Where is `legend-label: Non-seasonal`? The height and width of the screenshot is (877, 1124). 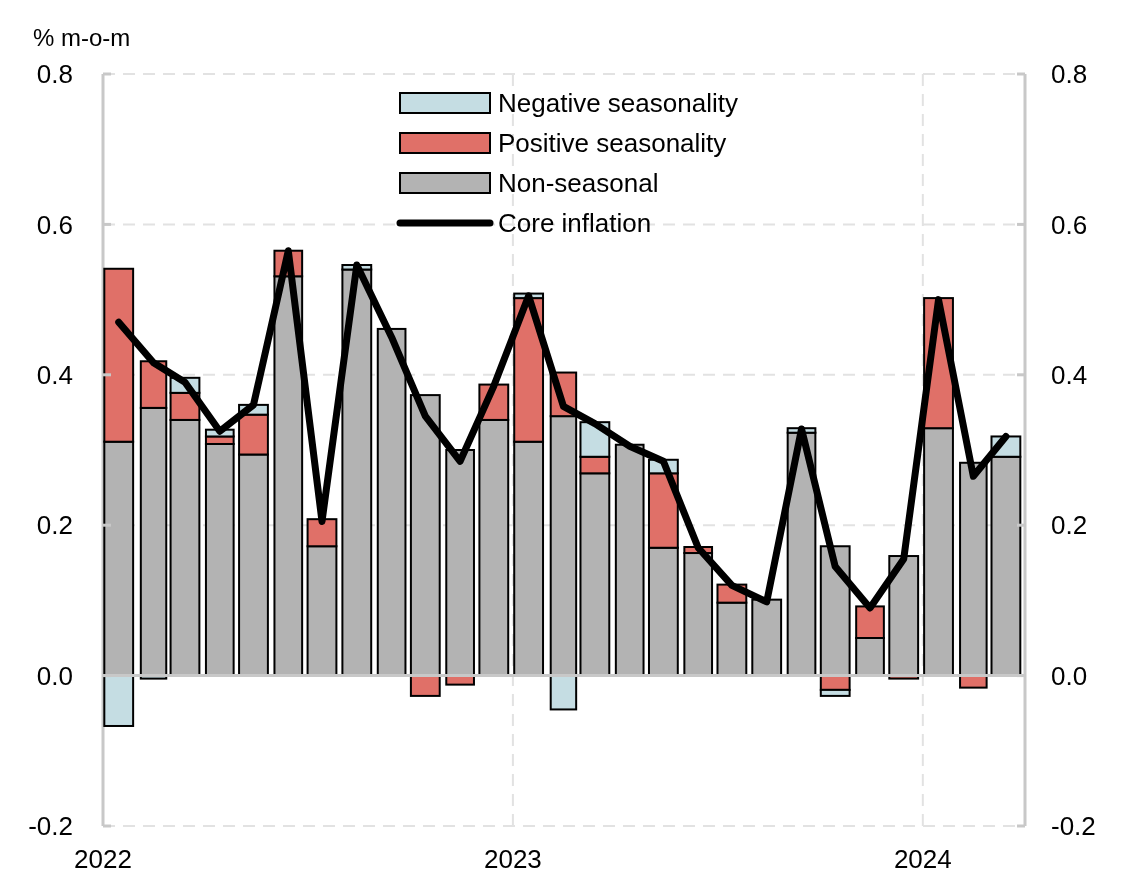 legend-label: Non-seasonal is located at coordinates (578, 183).